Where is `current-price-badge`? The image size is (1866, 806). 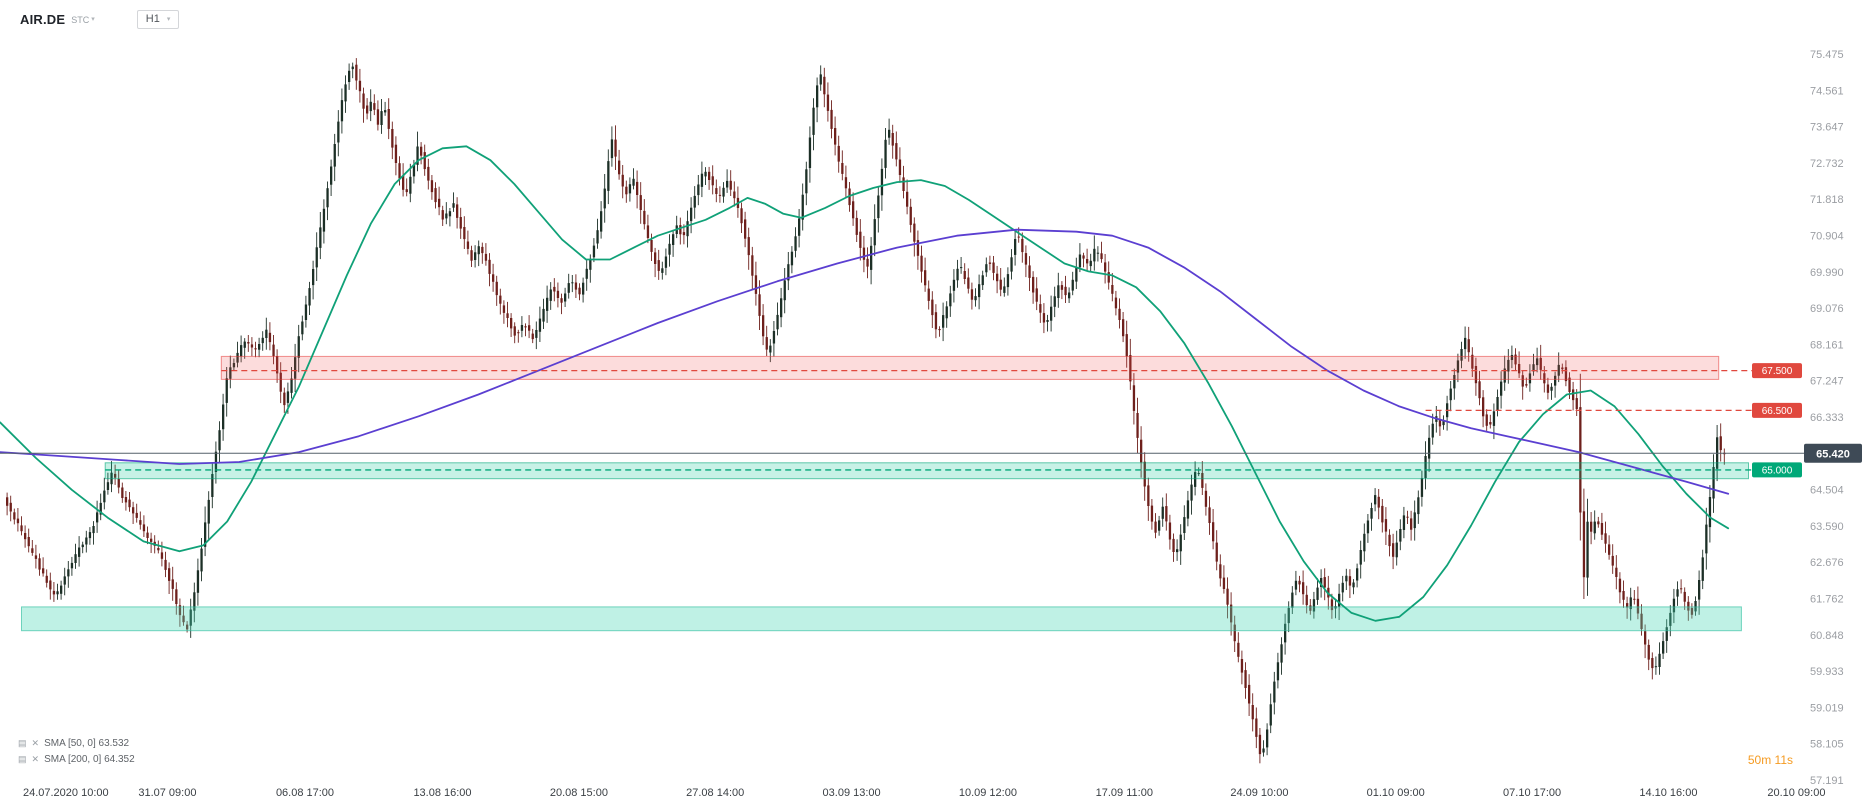 current-price-badge is located at coordinates (1833, 453).